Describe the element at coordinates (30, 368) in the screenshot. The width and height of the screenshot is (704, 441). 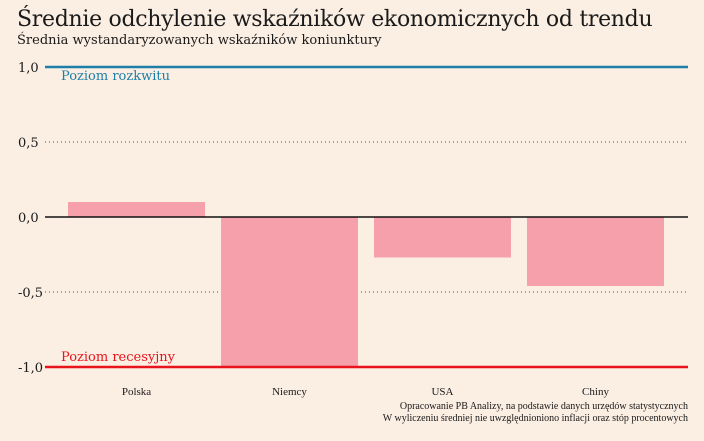
I see `y-tick-label: -1,0` at that location.